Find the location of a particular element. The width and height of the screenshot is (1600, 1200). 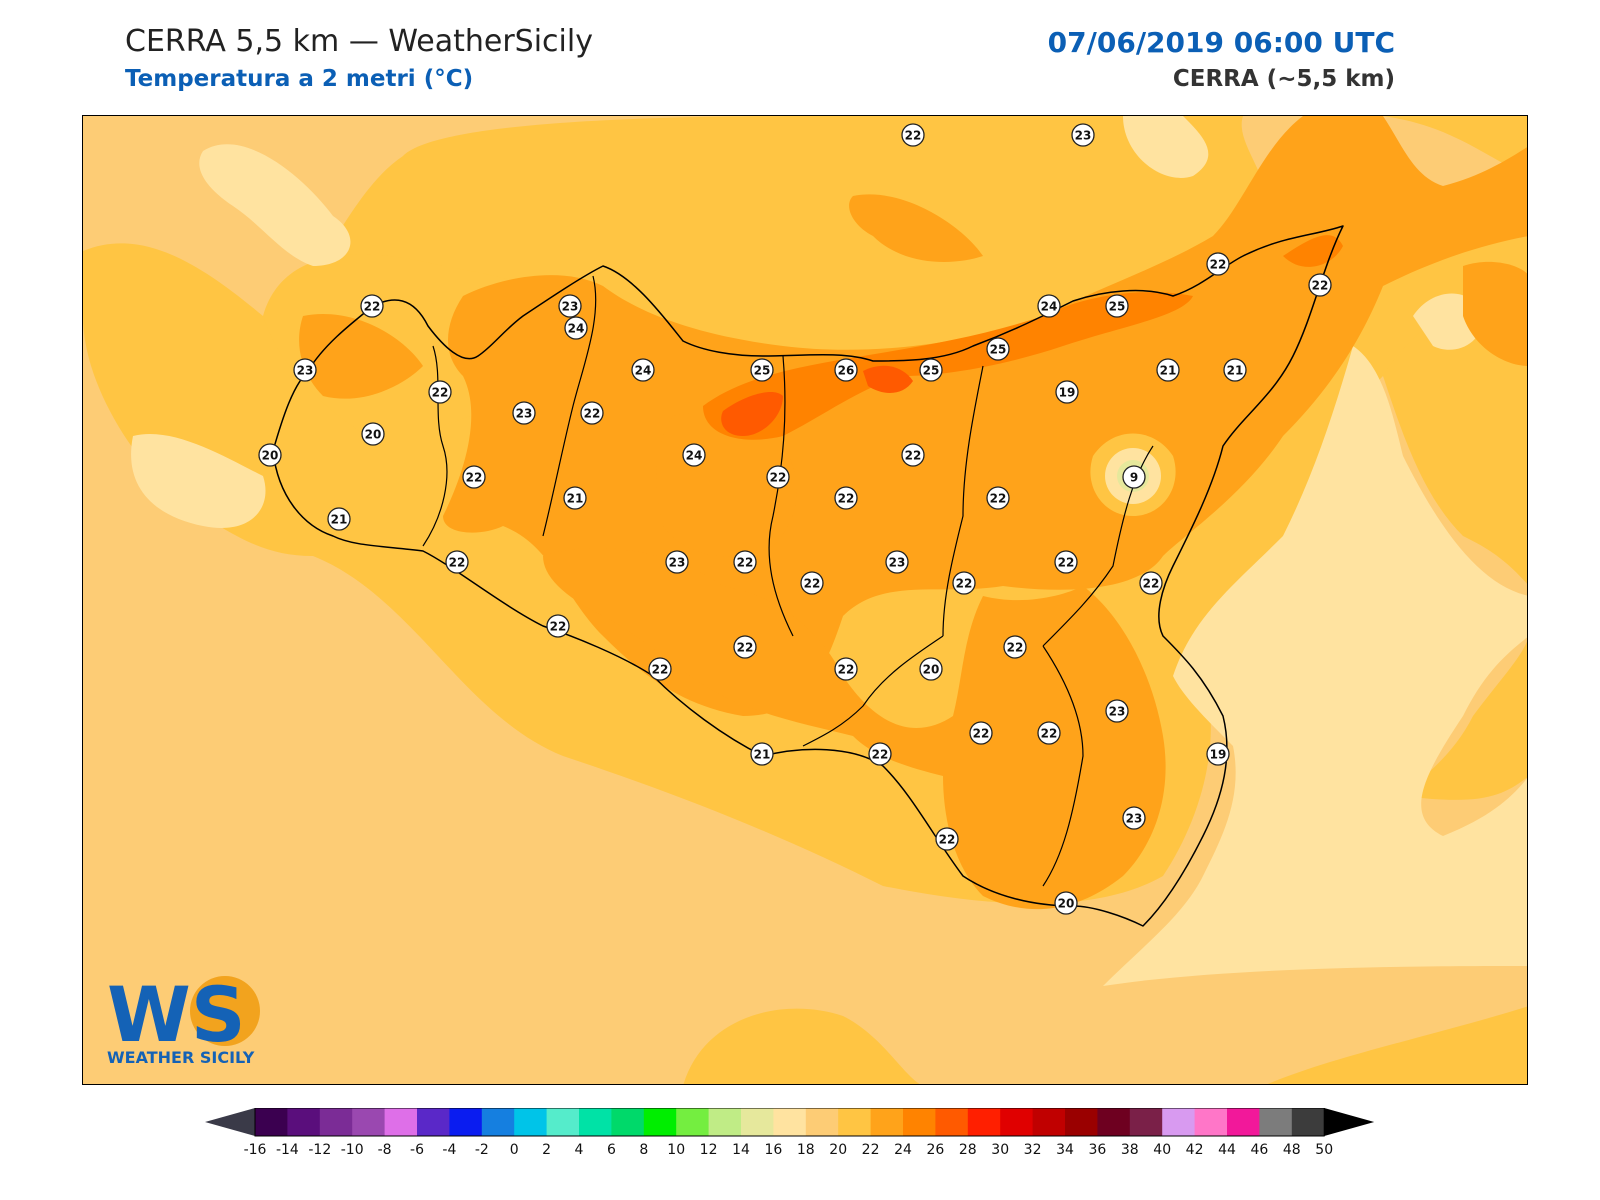

station-temperature-label: 9 is located at coordinates (1134, 478).